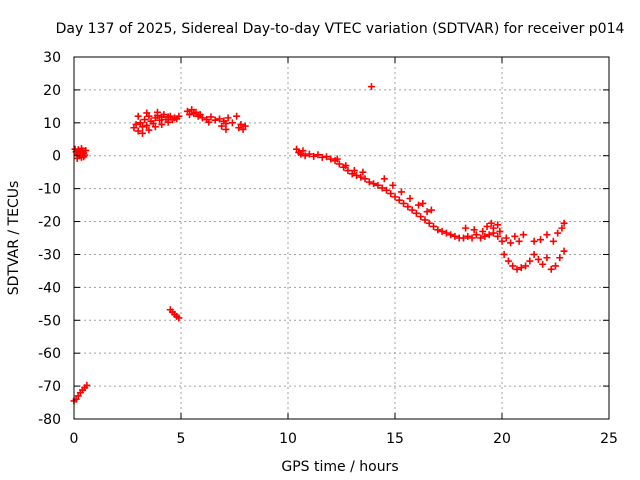 Image resolution: width=640 pixels, height=480 pixels. What do you see at coordinates (52, 58) in the screenshot?
I see `y-tick-label: 30` at bounding box center [52, 58].